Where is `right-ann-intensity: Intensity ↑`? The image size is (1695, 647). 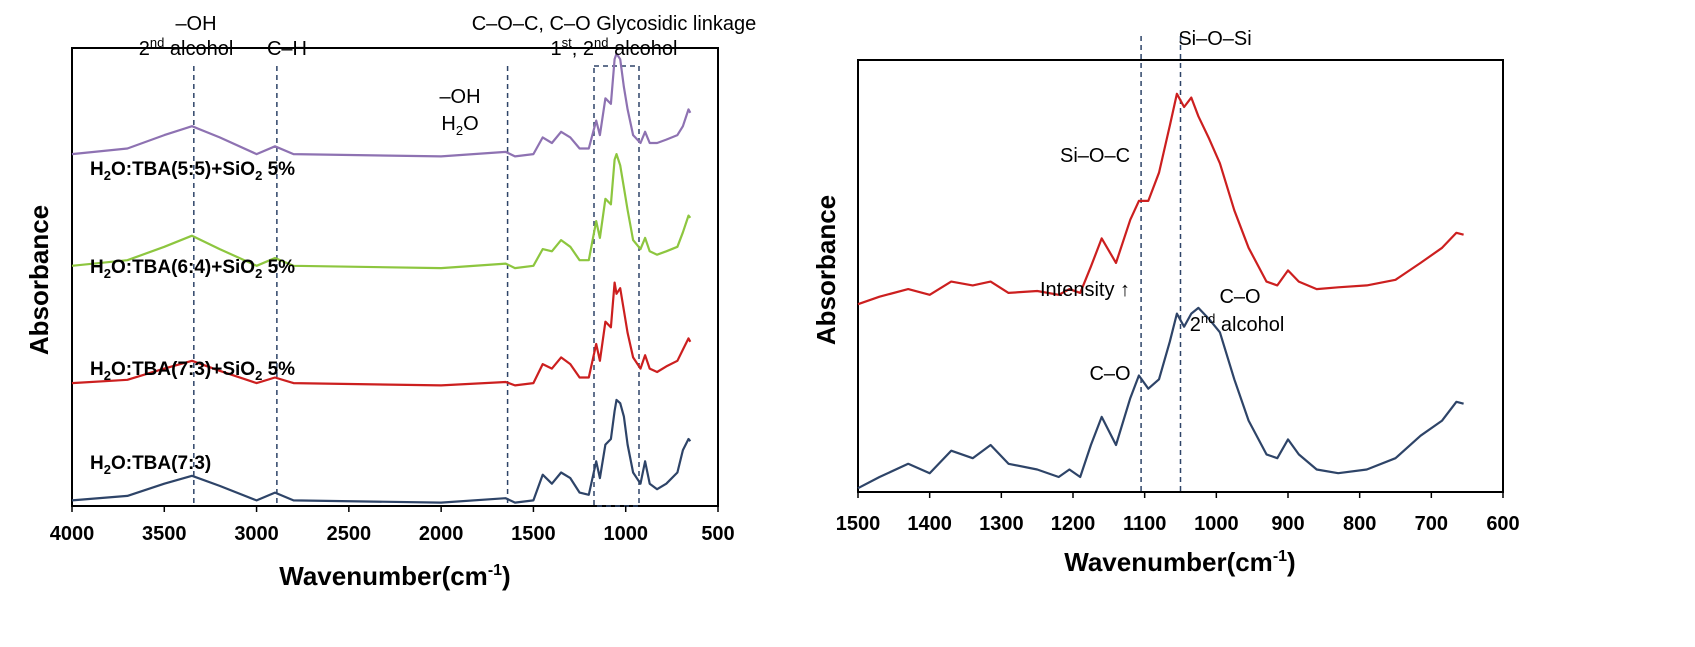 right-ann-intensity: Intensity ↑ is located at coordinates (1085, 290).